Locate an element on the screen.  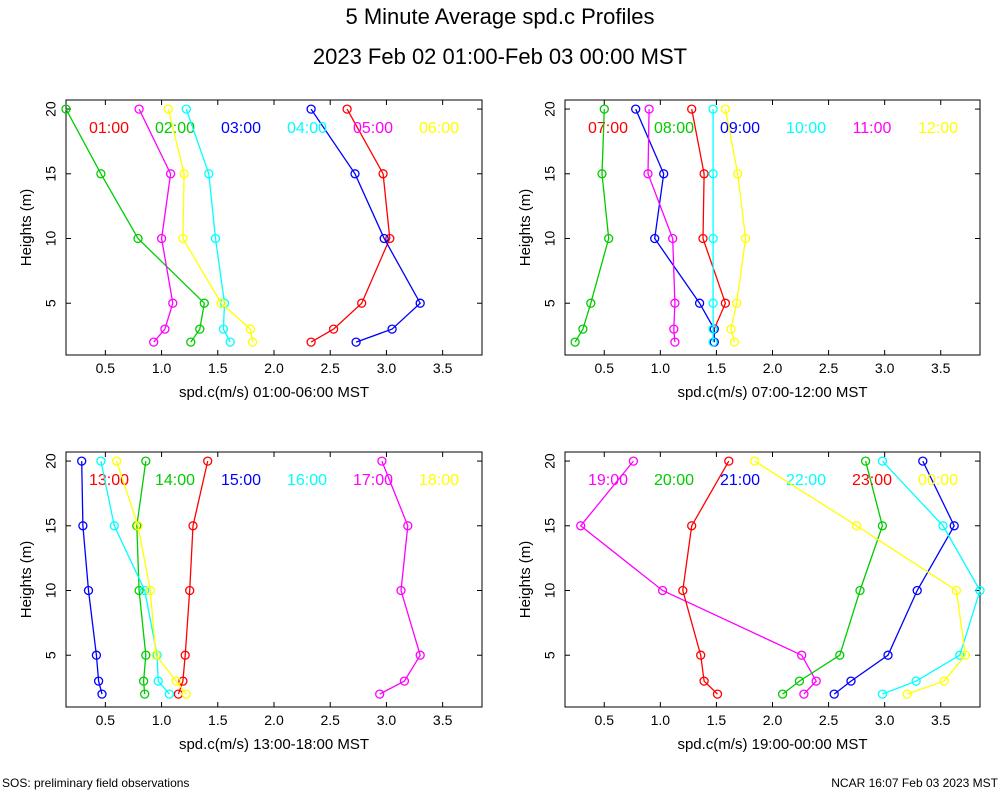
x-tick-label: 2.5 is located at coordinates (829, 720).